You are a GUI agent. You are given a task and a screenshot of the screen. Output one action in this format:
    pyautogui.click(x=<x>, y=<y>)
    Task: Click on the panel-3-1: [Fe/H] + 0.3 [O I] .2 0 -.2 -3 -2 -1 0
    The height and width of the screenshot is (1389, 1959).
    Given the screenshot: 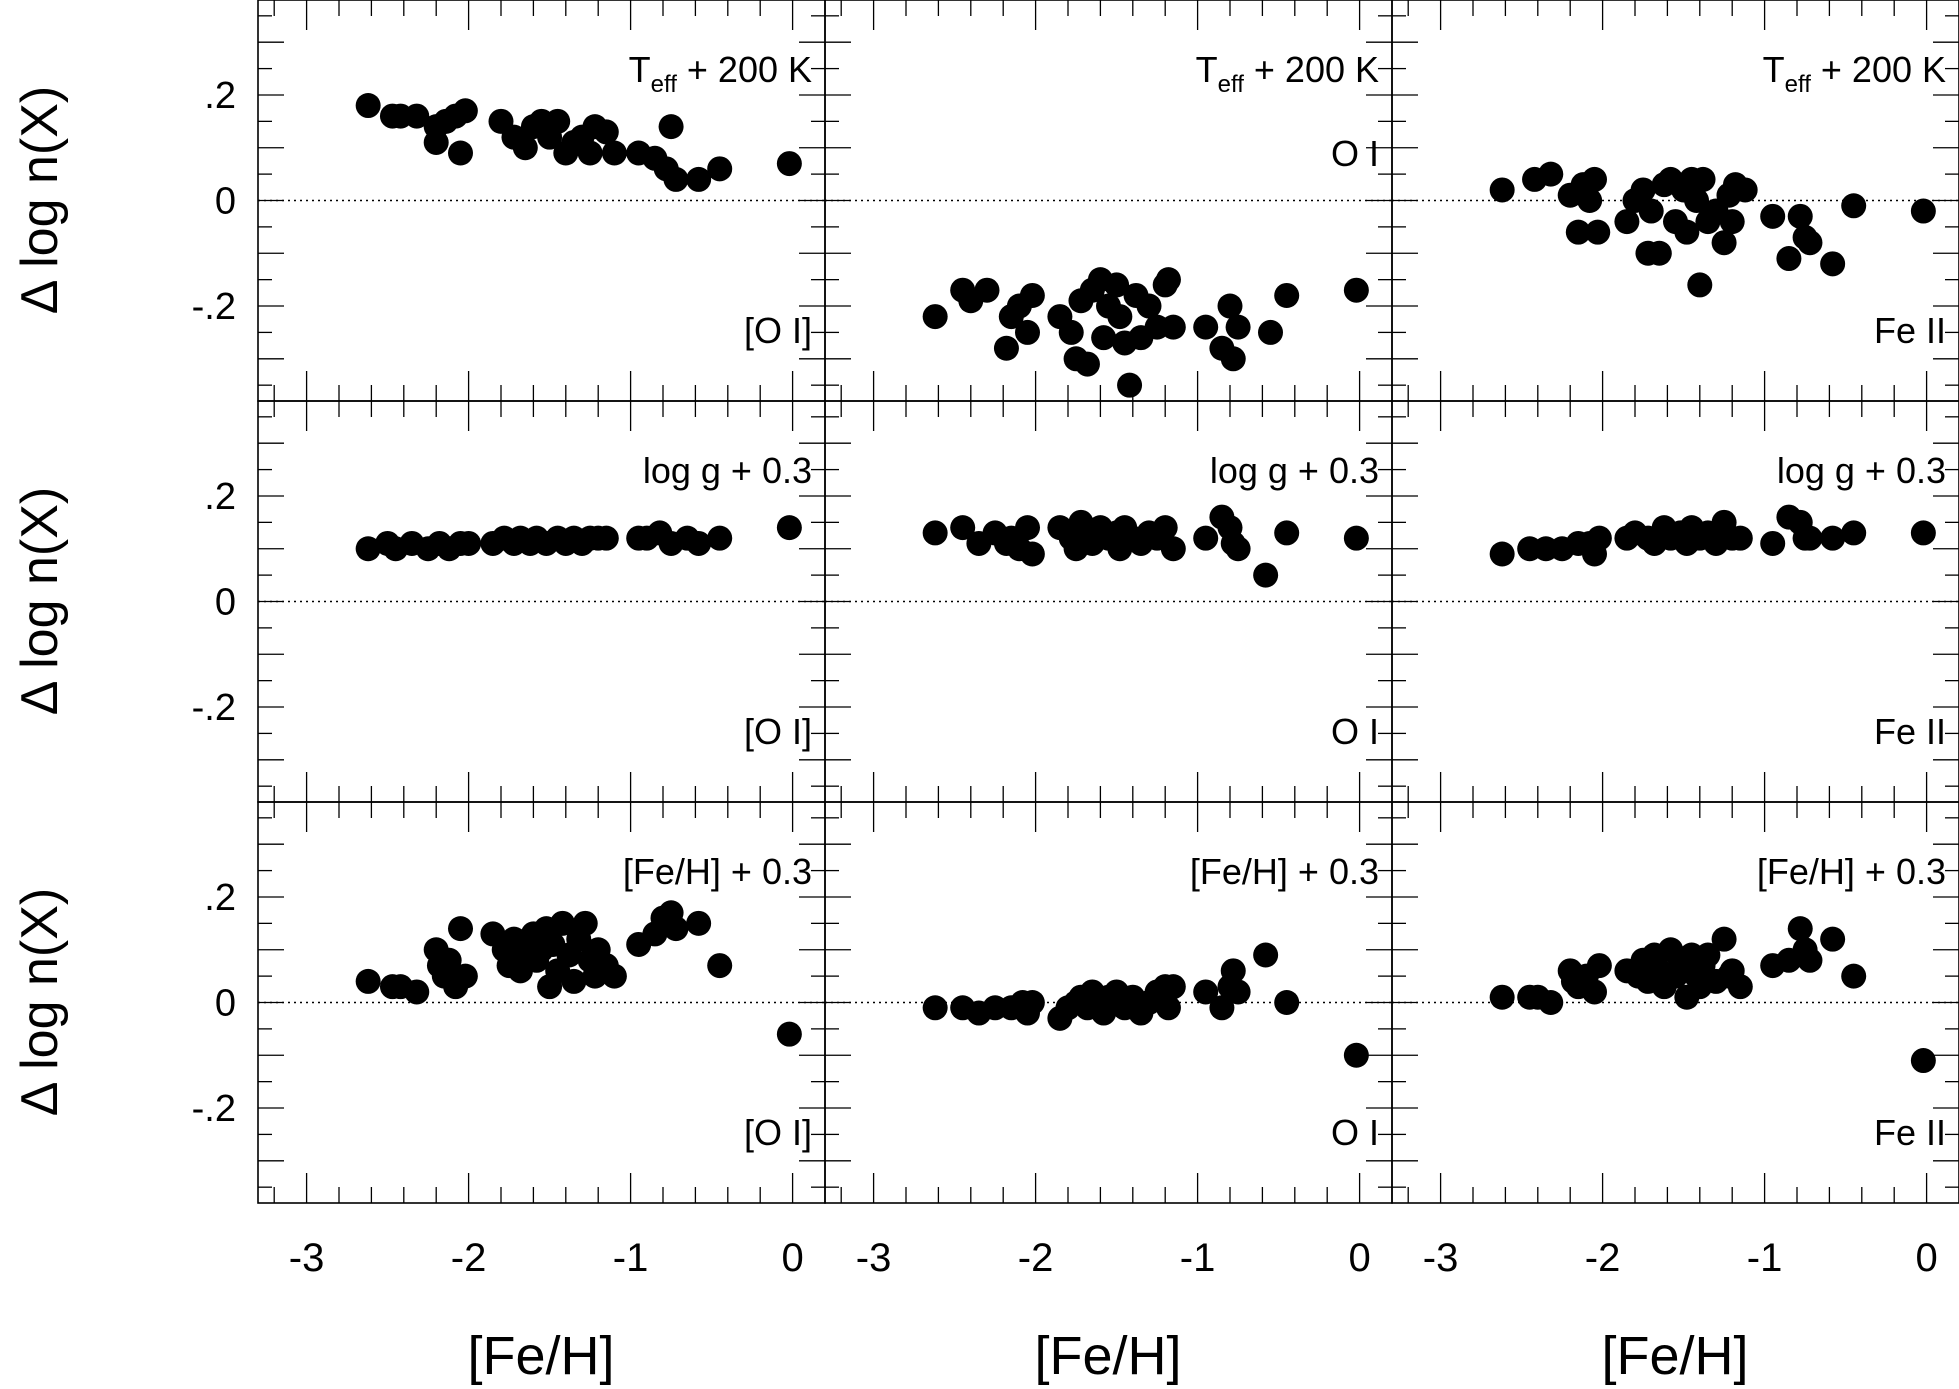 What is the action you would take?
    pyautogui.click(x=509, y=1040)
    